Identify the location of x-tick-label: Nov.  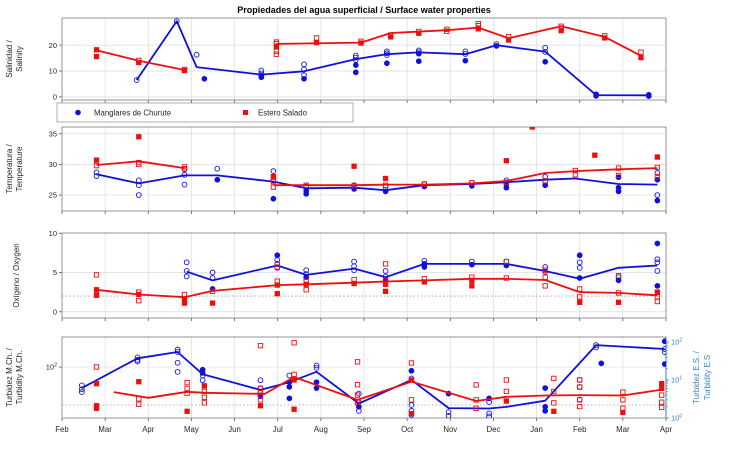
(450, 429).